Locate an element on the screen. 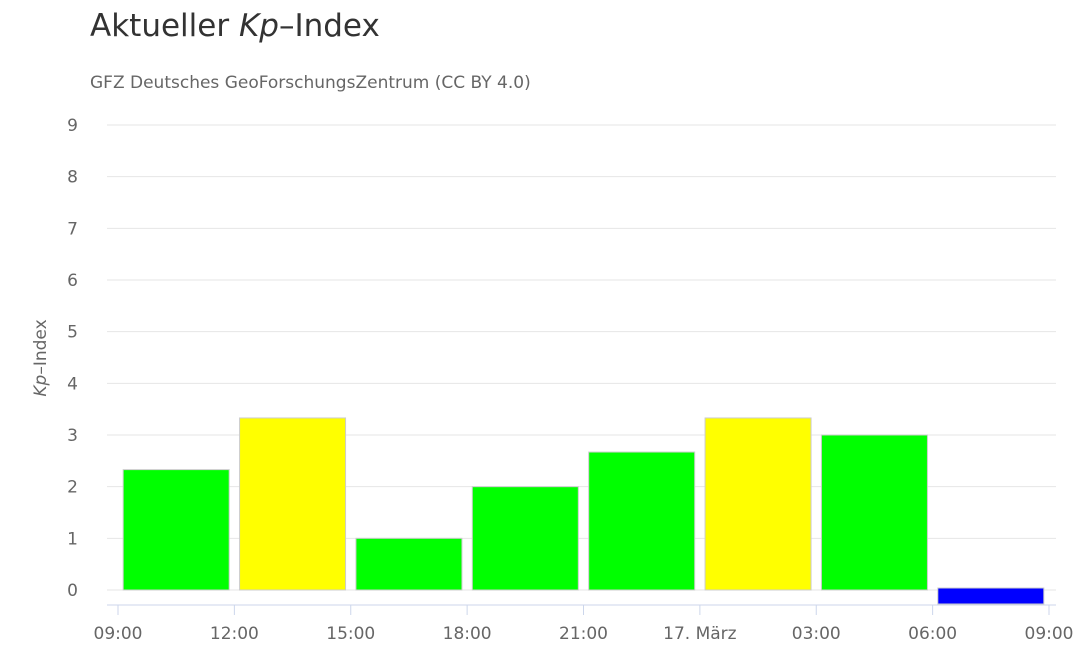 This screenshot has width=1075, height=650. x-tick-label: 21:00 is located at coordinates (583, 634).